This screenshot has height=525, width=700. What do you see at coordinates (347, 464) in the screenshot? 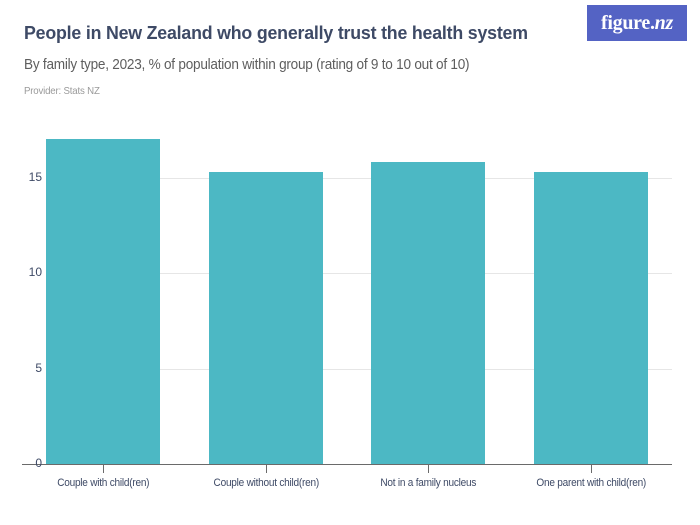
I see `x-axis-line` at bounding box center [347, 464].